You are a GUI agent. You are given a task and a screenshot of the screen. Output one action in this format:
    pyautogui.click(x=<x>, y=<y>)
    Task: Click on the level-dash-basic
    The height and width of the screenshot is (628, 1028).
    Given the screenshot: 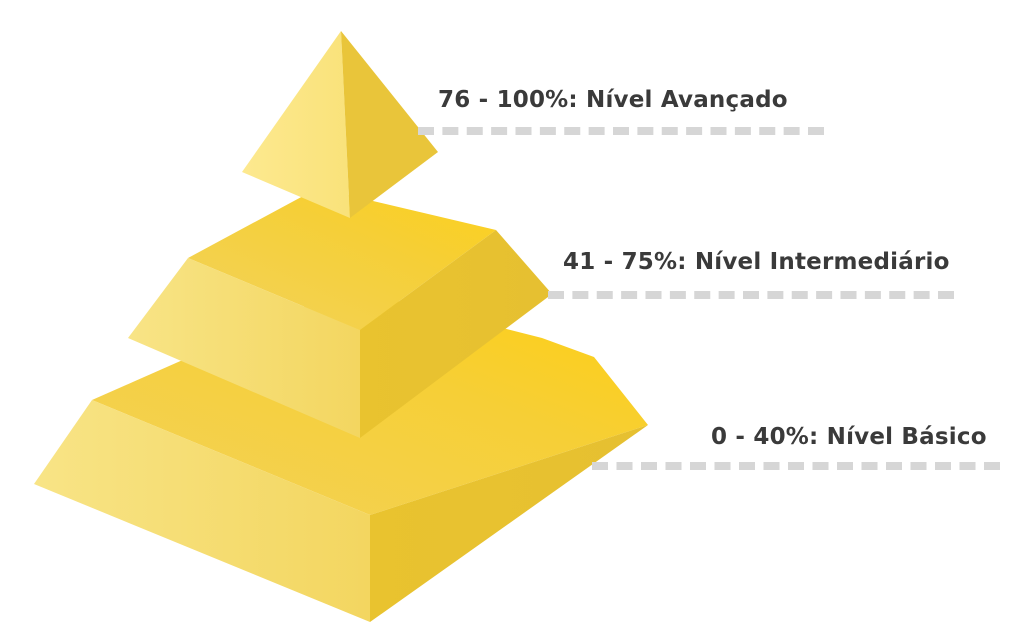 What is the action you would take?
    pyautogui.click(x=796, y=466)
    